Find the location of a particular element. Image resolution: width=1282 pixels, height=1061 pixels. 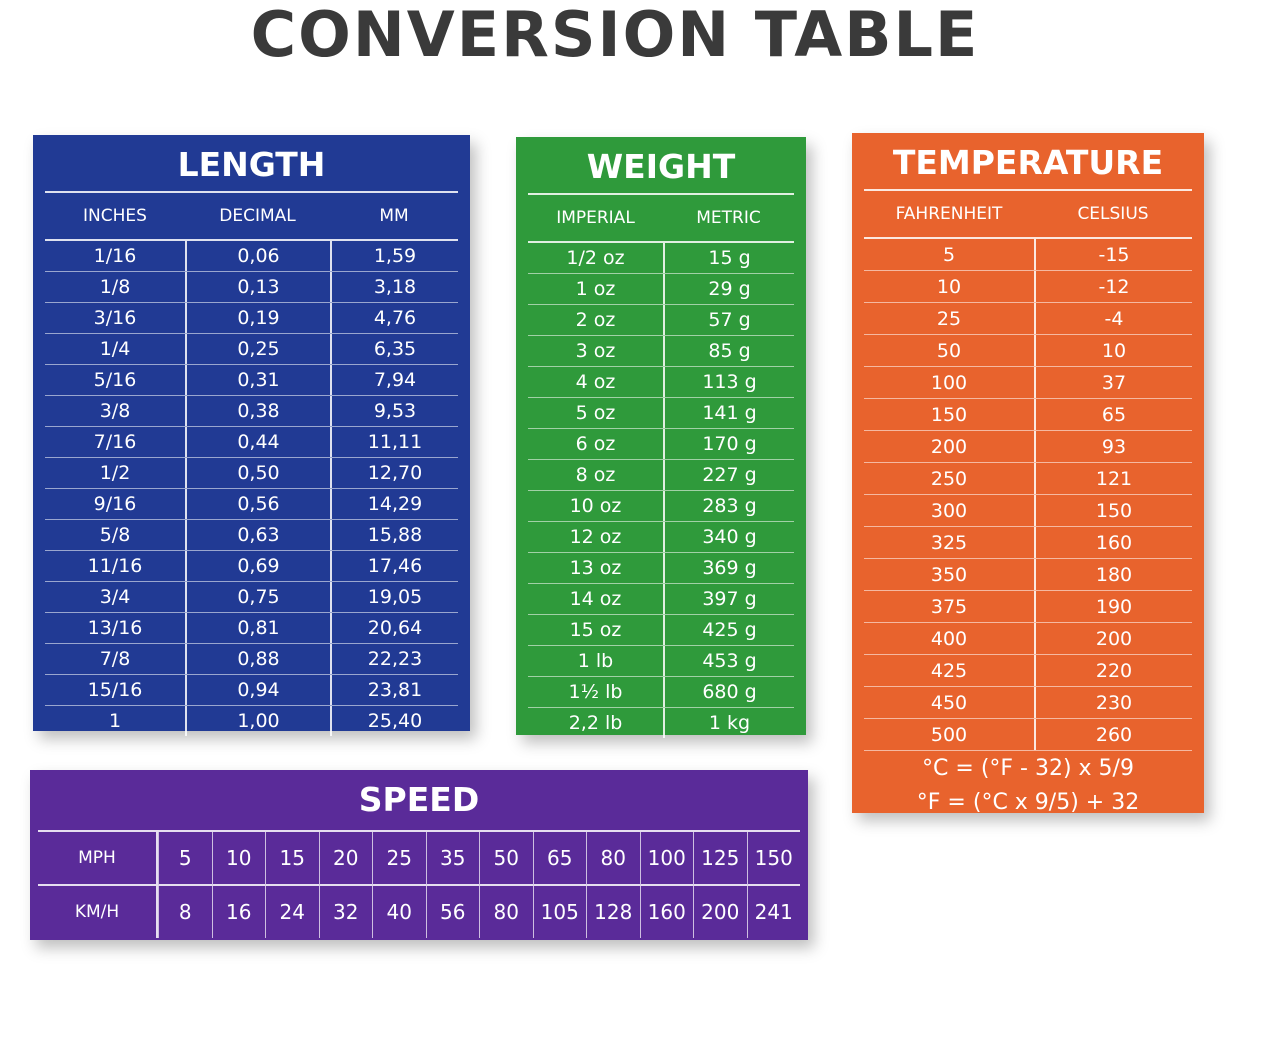

table-cell: 10 oz is located at coordinates (595, 506).